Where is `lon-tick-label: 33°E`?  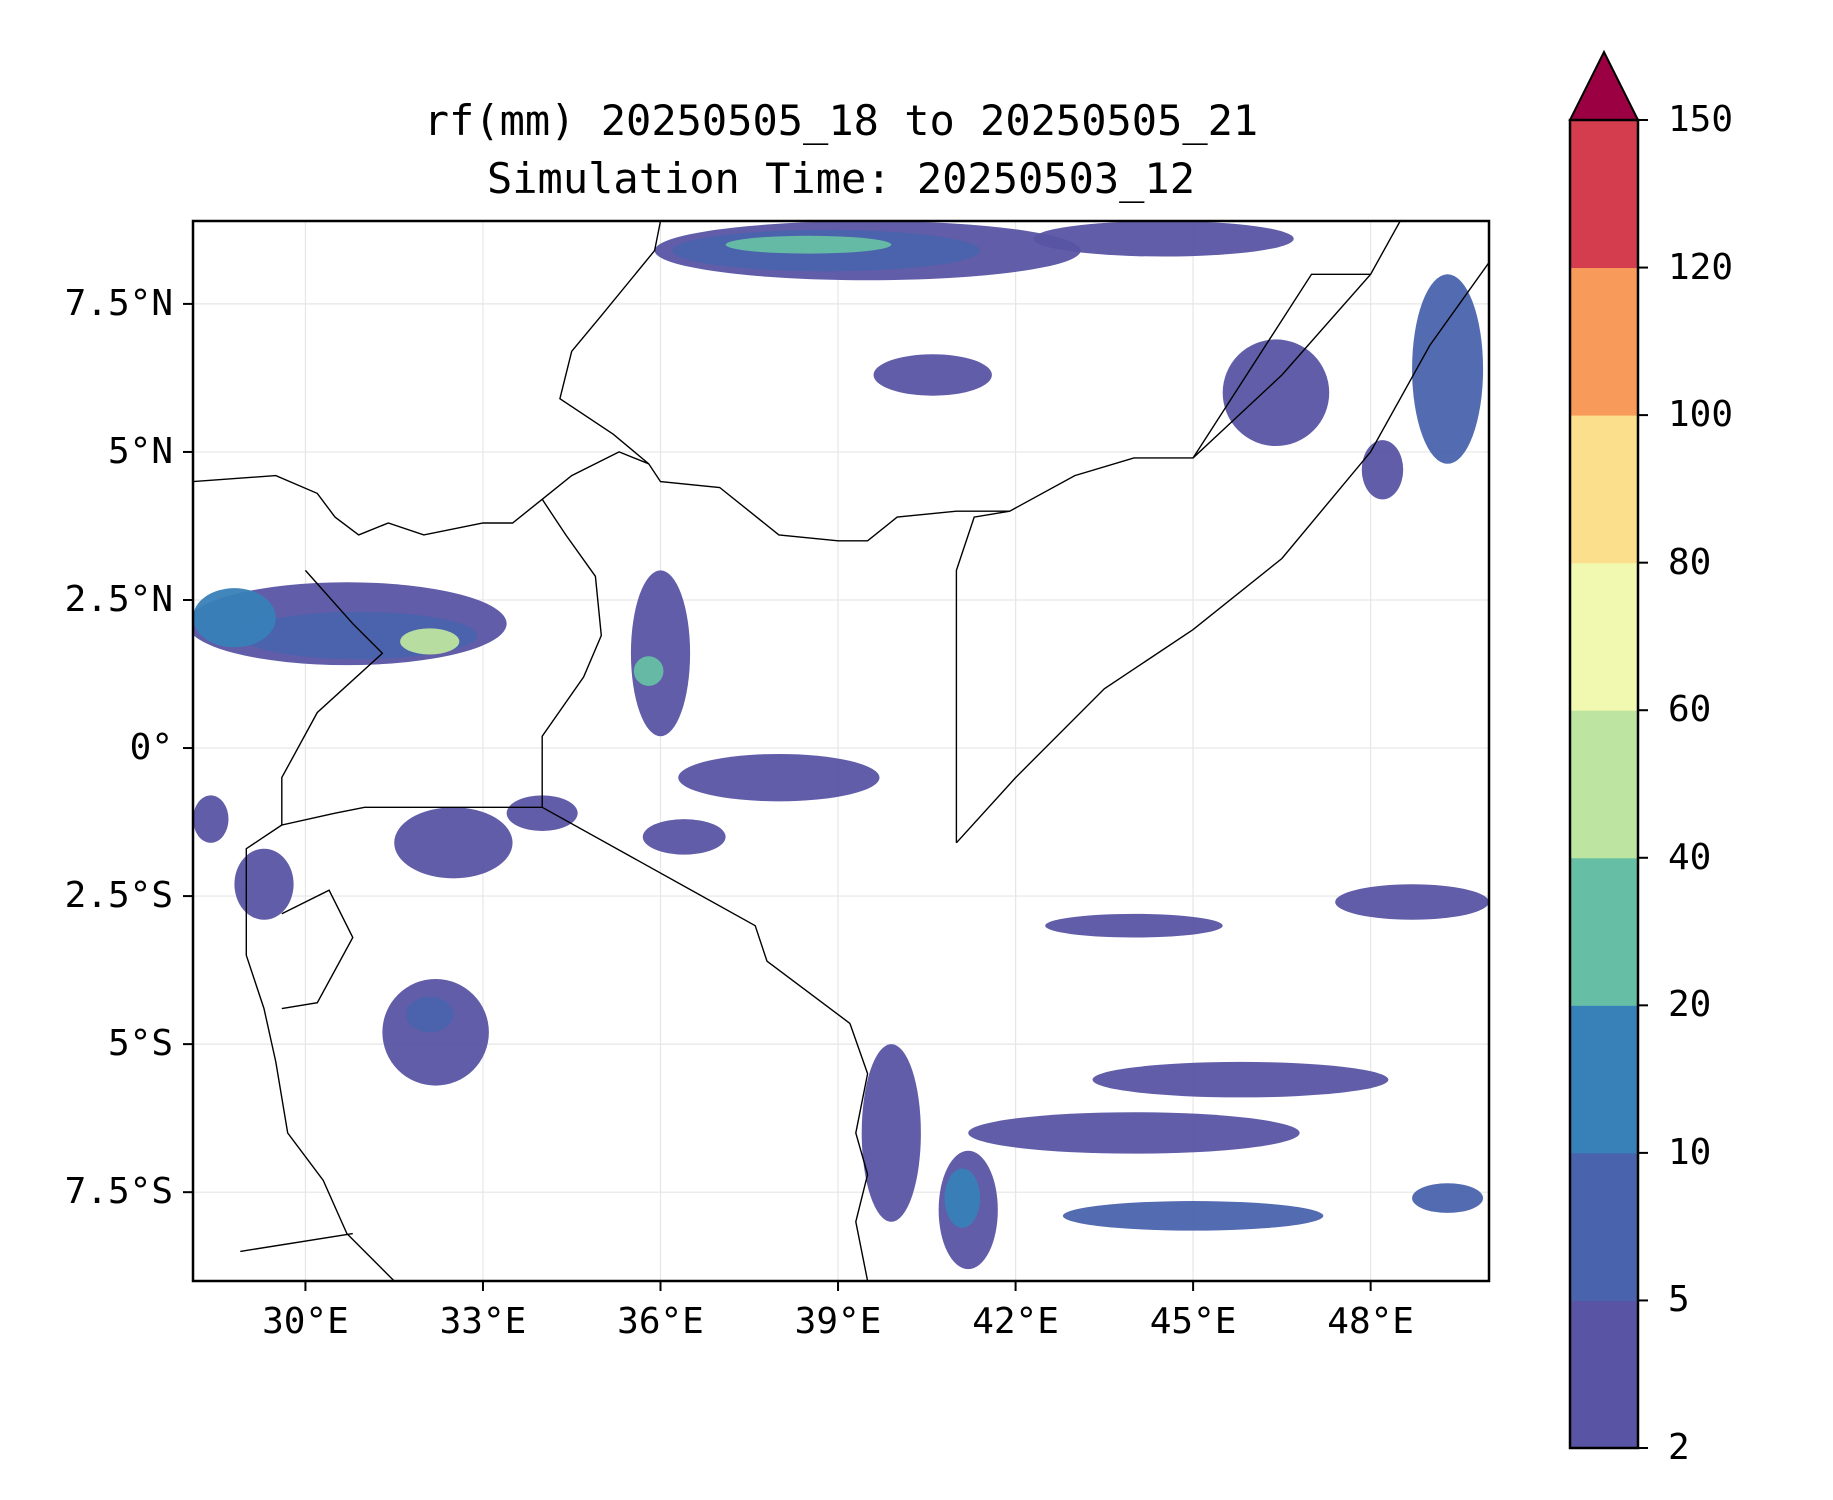 lon-tick-label: 33°E is located at coordinates (483, 1321).